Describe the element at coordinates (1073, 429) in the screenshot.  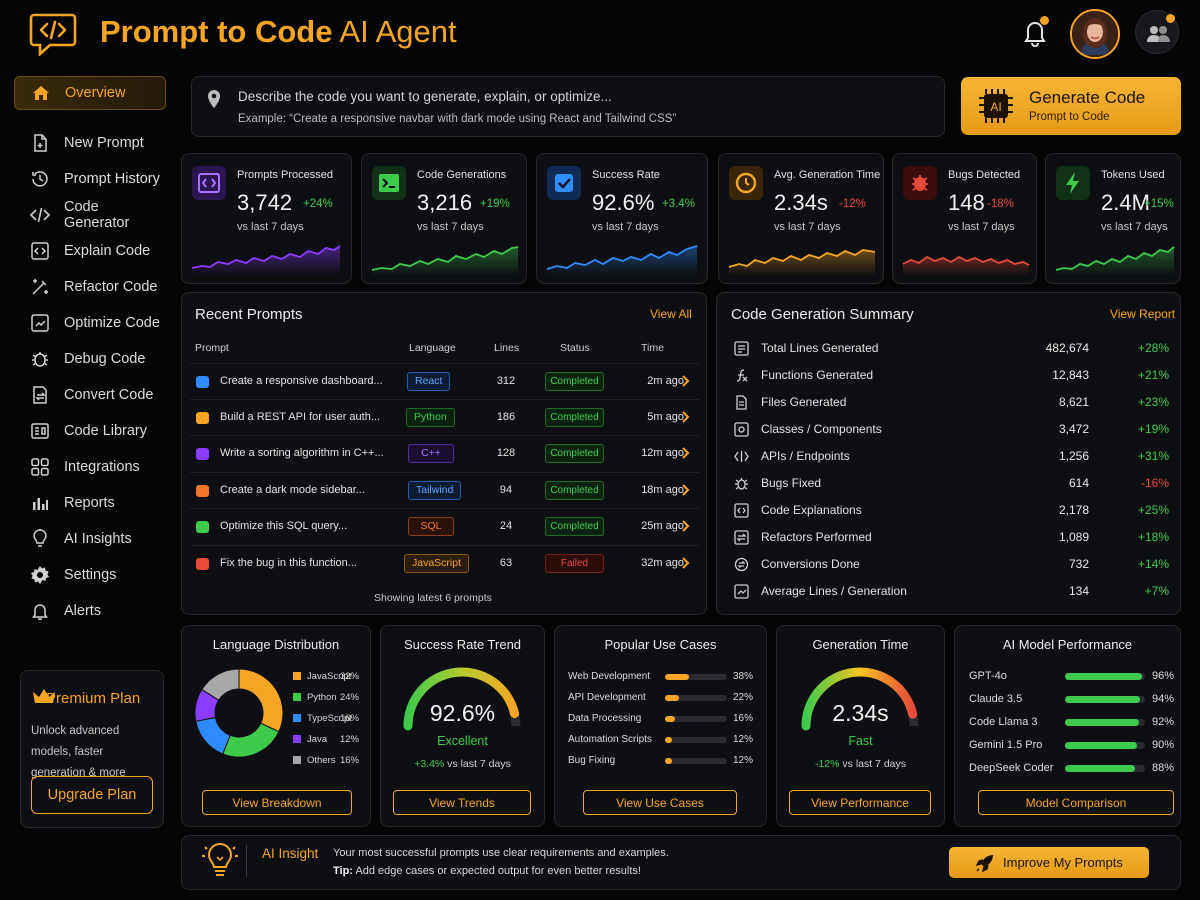
I see `summary-value: 3,472` at that location.